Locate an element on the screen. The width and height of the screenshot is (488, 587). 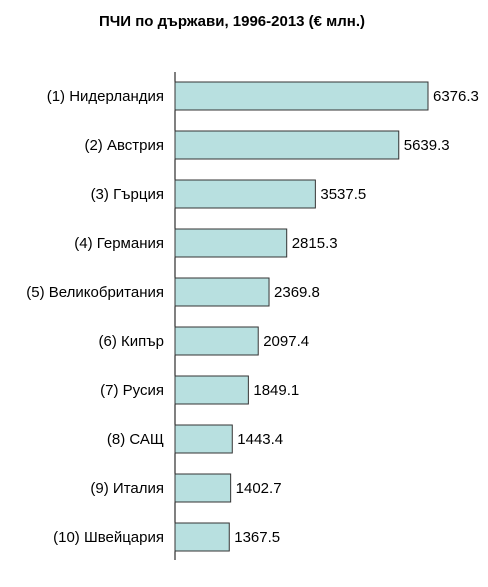
y-tick-label: (3) Гърция is located at coordinates (127, 194).